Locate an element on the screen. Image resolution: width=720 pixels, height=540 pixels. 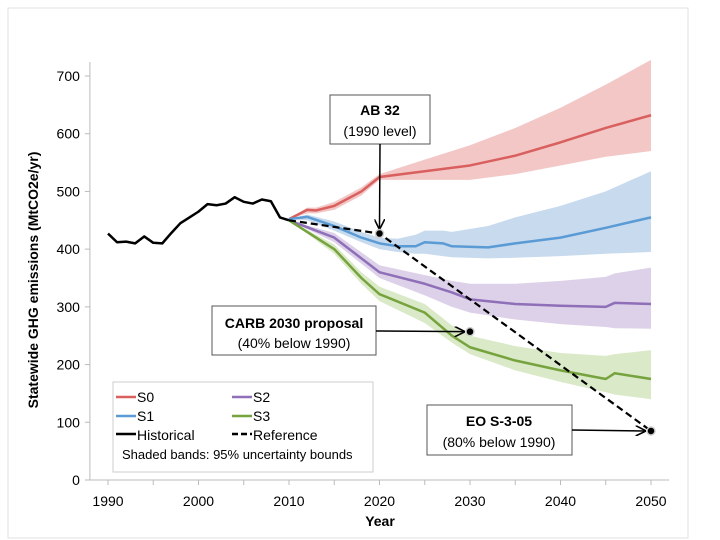
legend-label-historical: Historical is located at coordinates (166, 435).